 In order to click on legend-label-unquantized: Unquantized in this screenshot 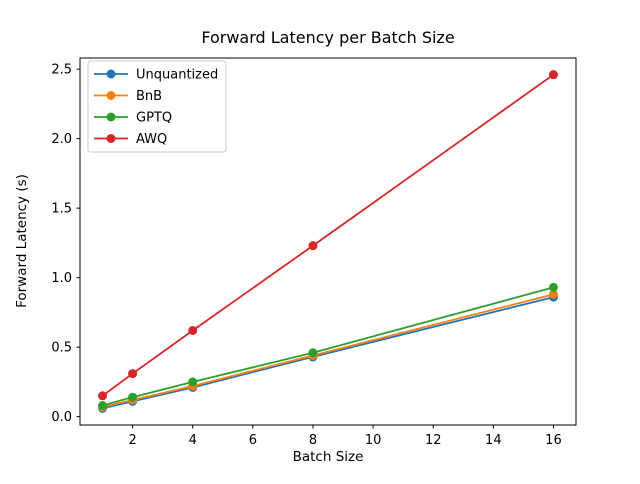, I will do `click(177, 75)`.